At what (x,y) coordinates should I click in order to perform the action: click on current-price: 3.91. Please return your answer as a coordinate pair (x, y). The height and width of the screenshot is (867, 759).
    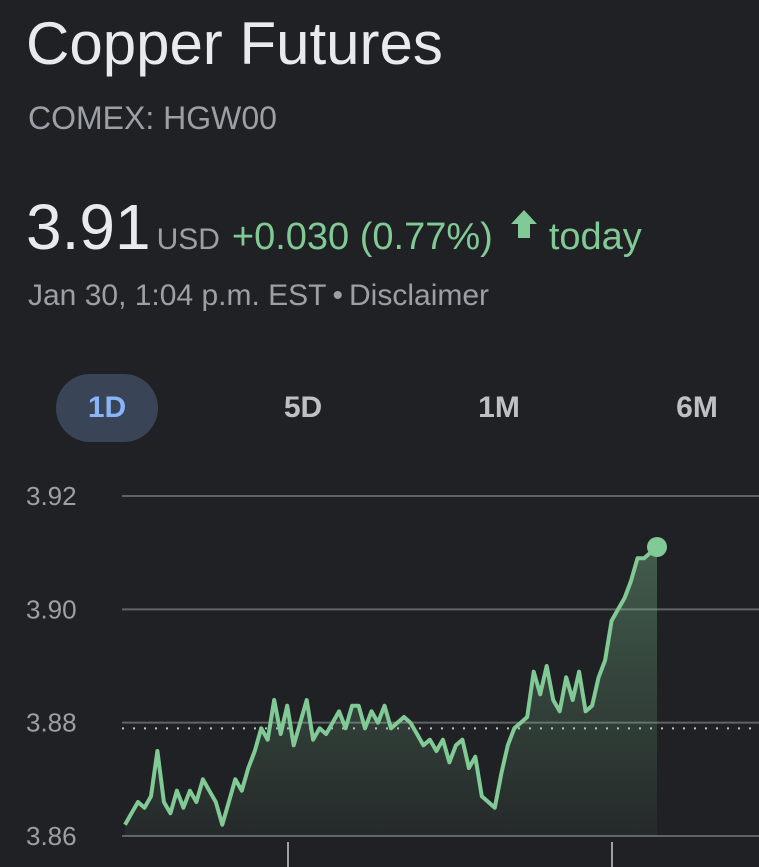
    Looking at the image, I should click on (88, 227).